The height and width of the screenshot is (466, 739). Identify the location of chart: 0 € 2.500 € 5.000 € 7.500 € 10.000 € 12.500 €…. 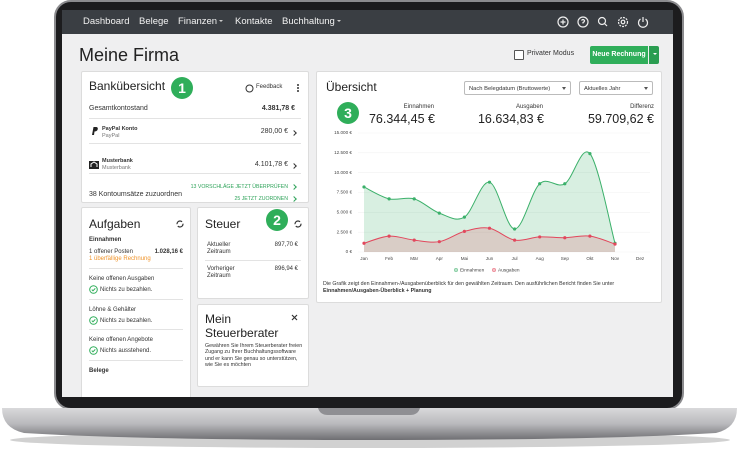
(492, 201).